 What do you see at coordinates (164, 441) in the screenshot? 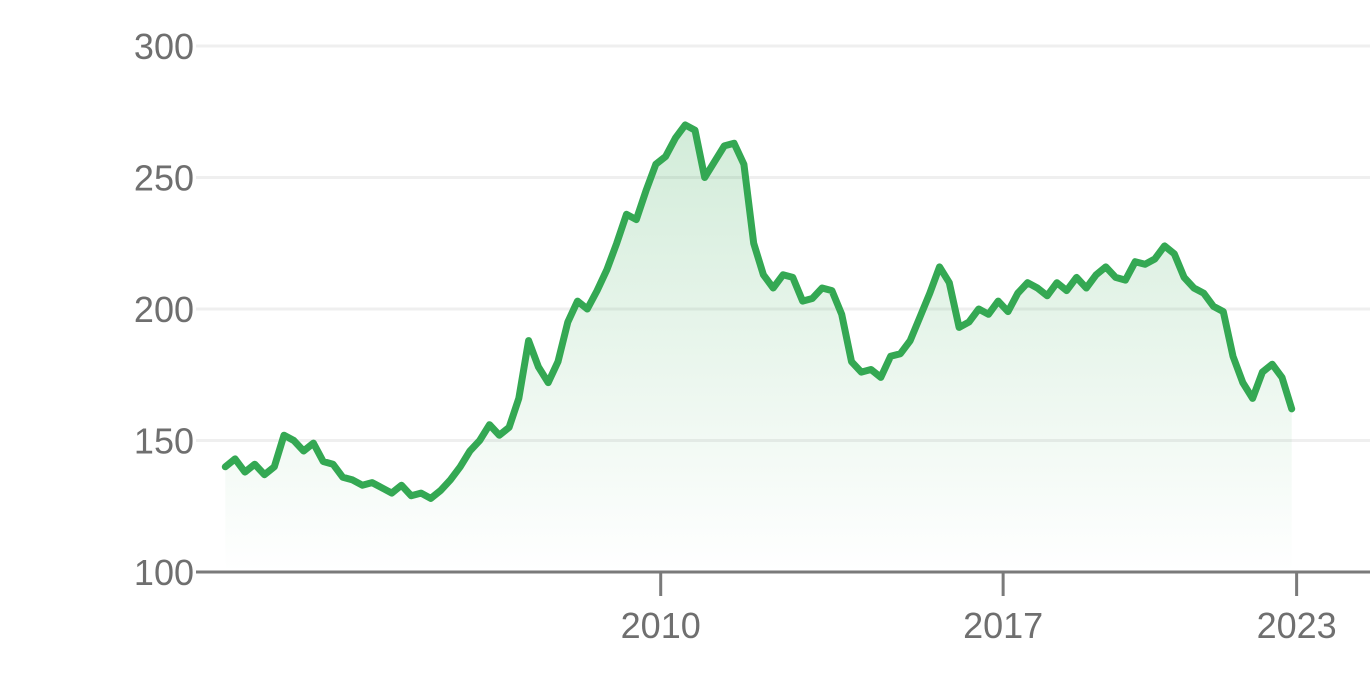
I see `y-tick-label-150: 150` at bounding box center [164, 441].